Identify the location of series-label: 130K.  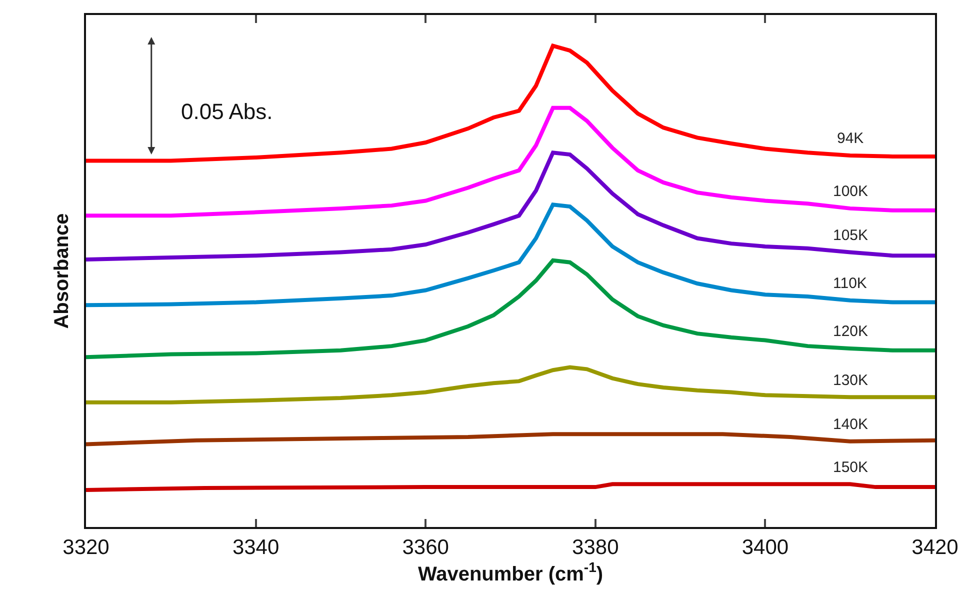
(850, 380).